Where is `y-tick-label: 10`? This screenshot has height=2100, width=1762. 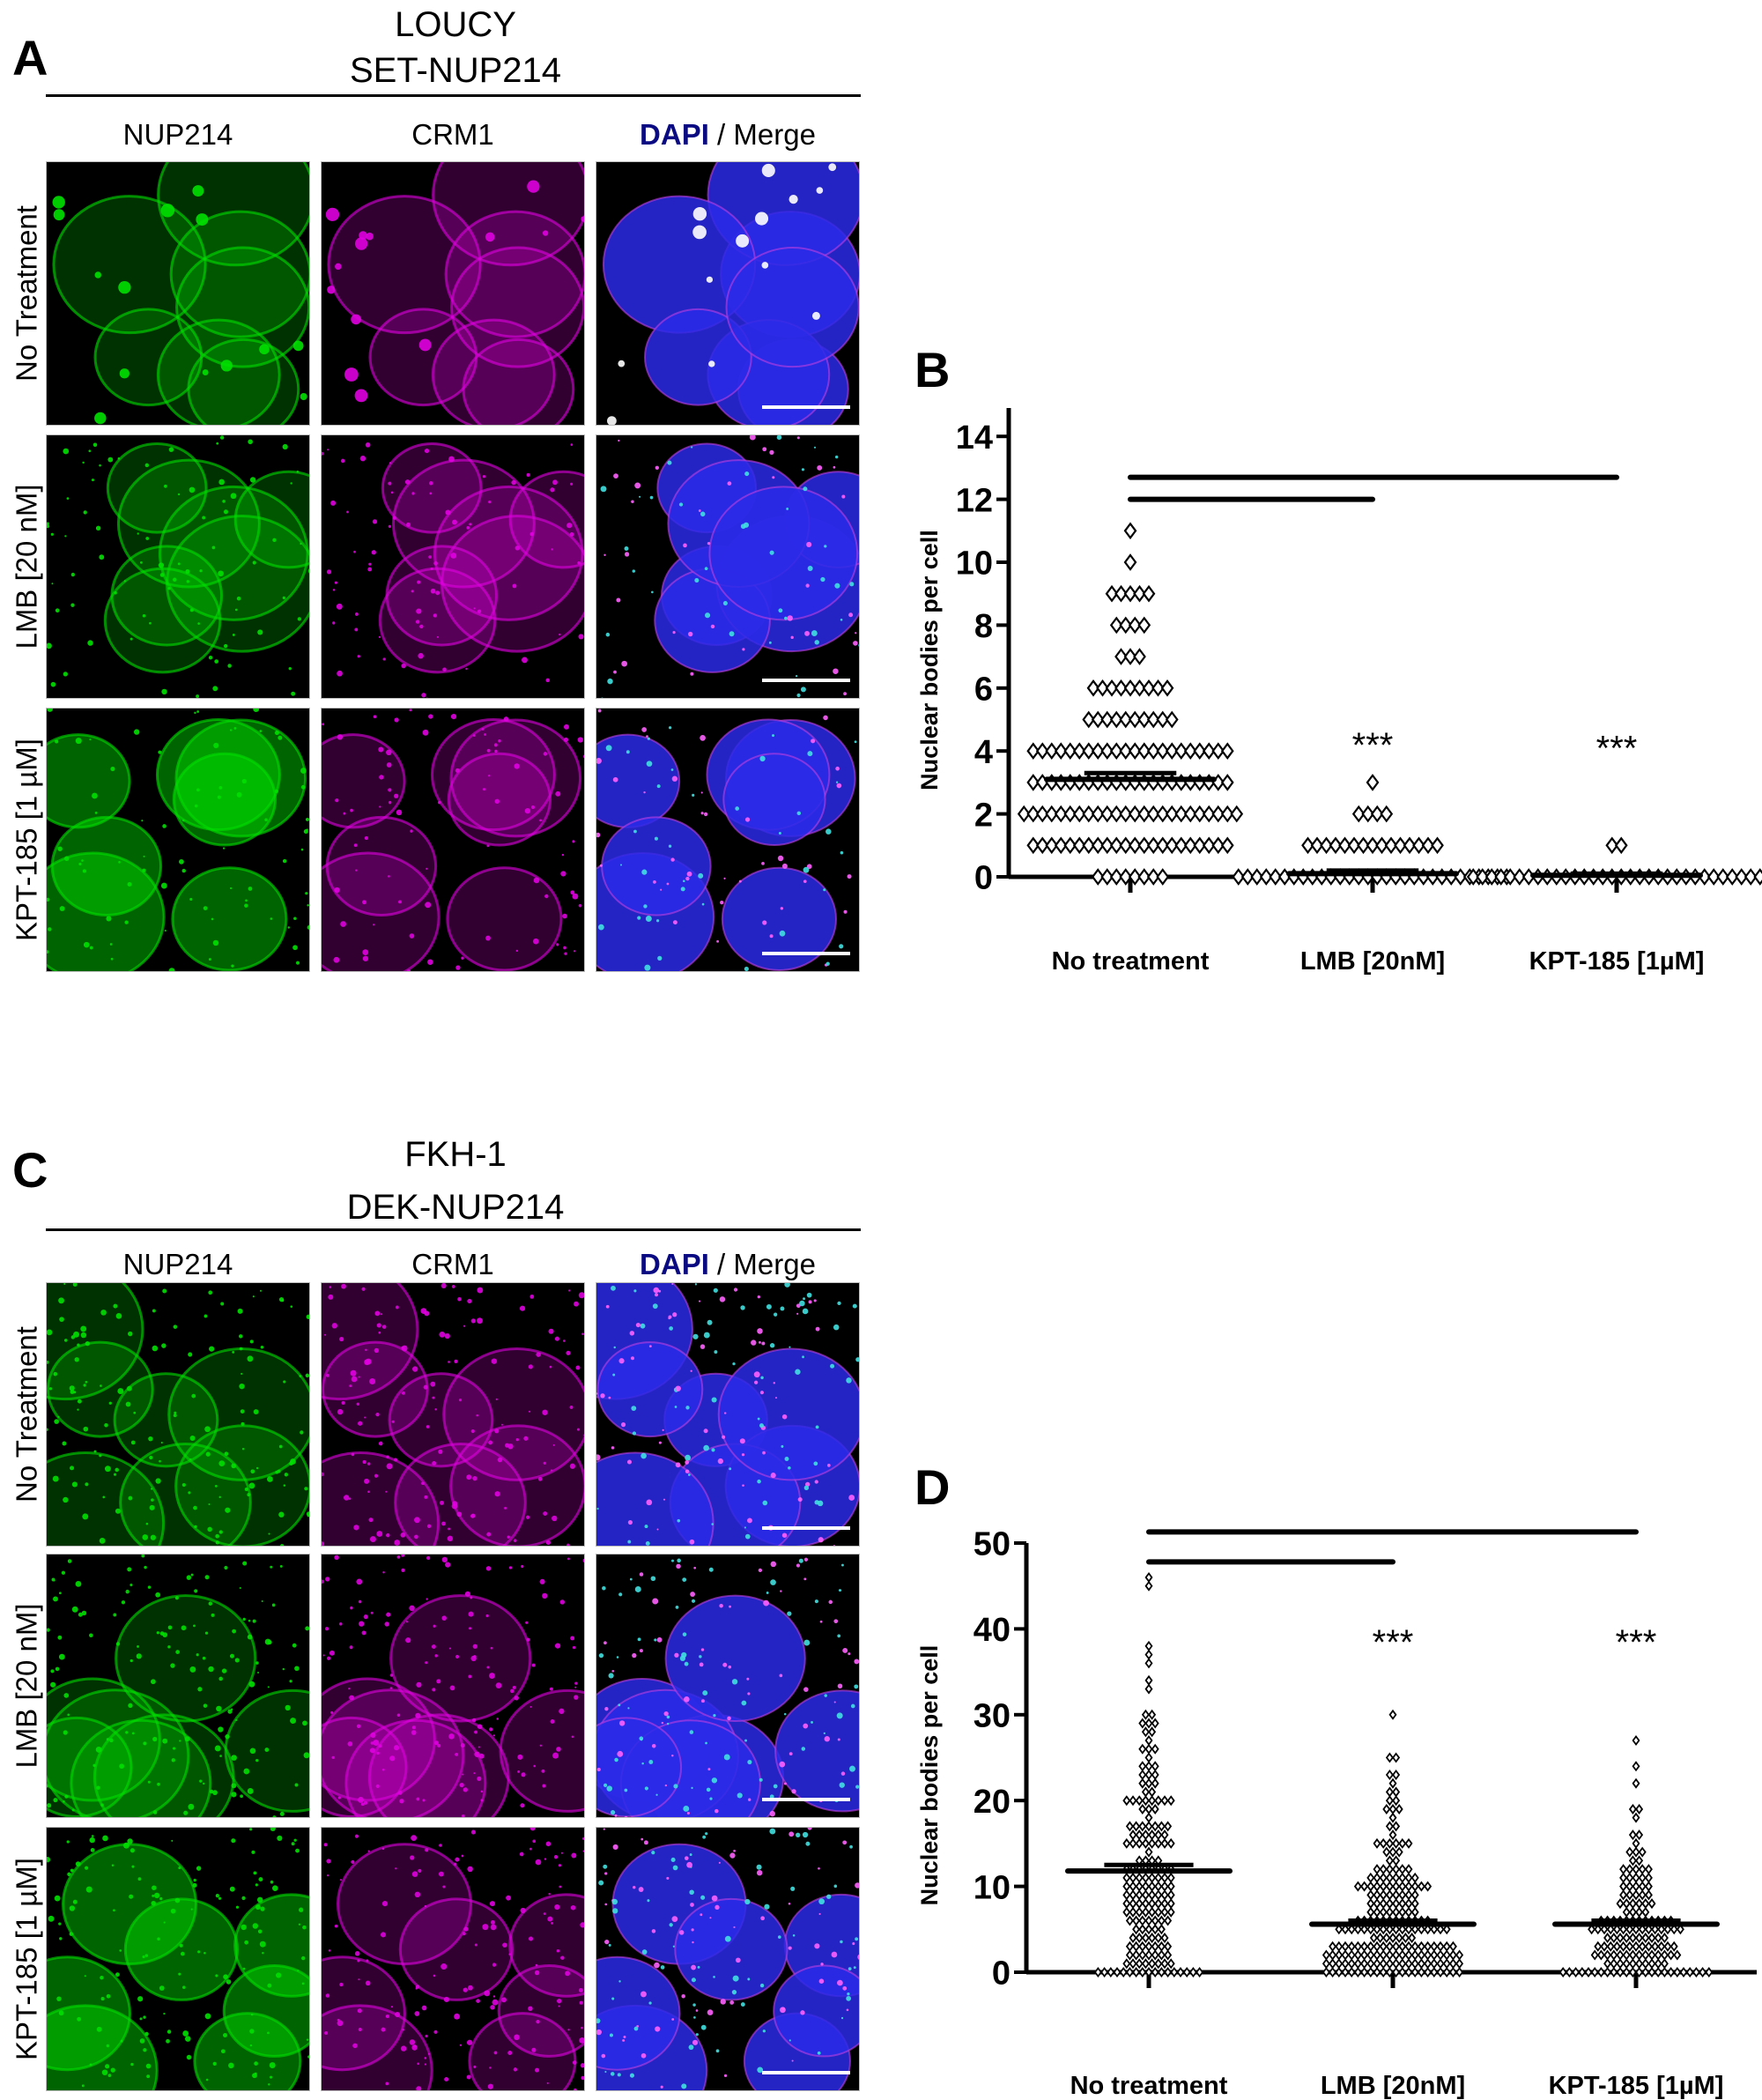 y-tick-label: 10 is located at coordinates (975, 564).